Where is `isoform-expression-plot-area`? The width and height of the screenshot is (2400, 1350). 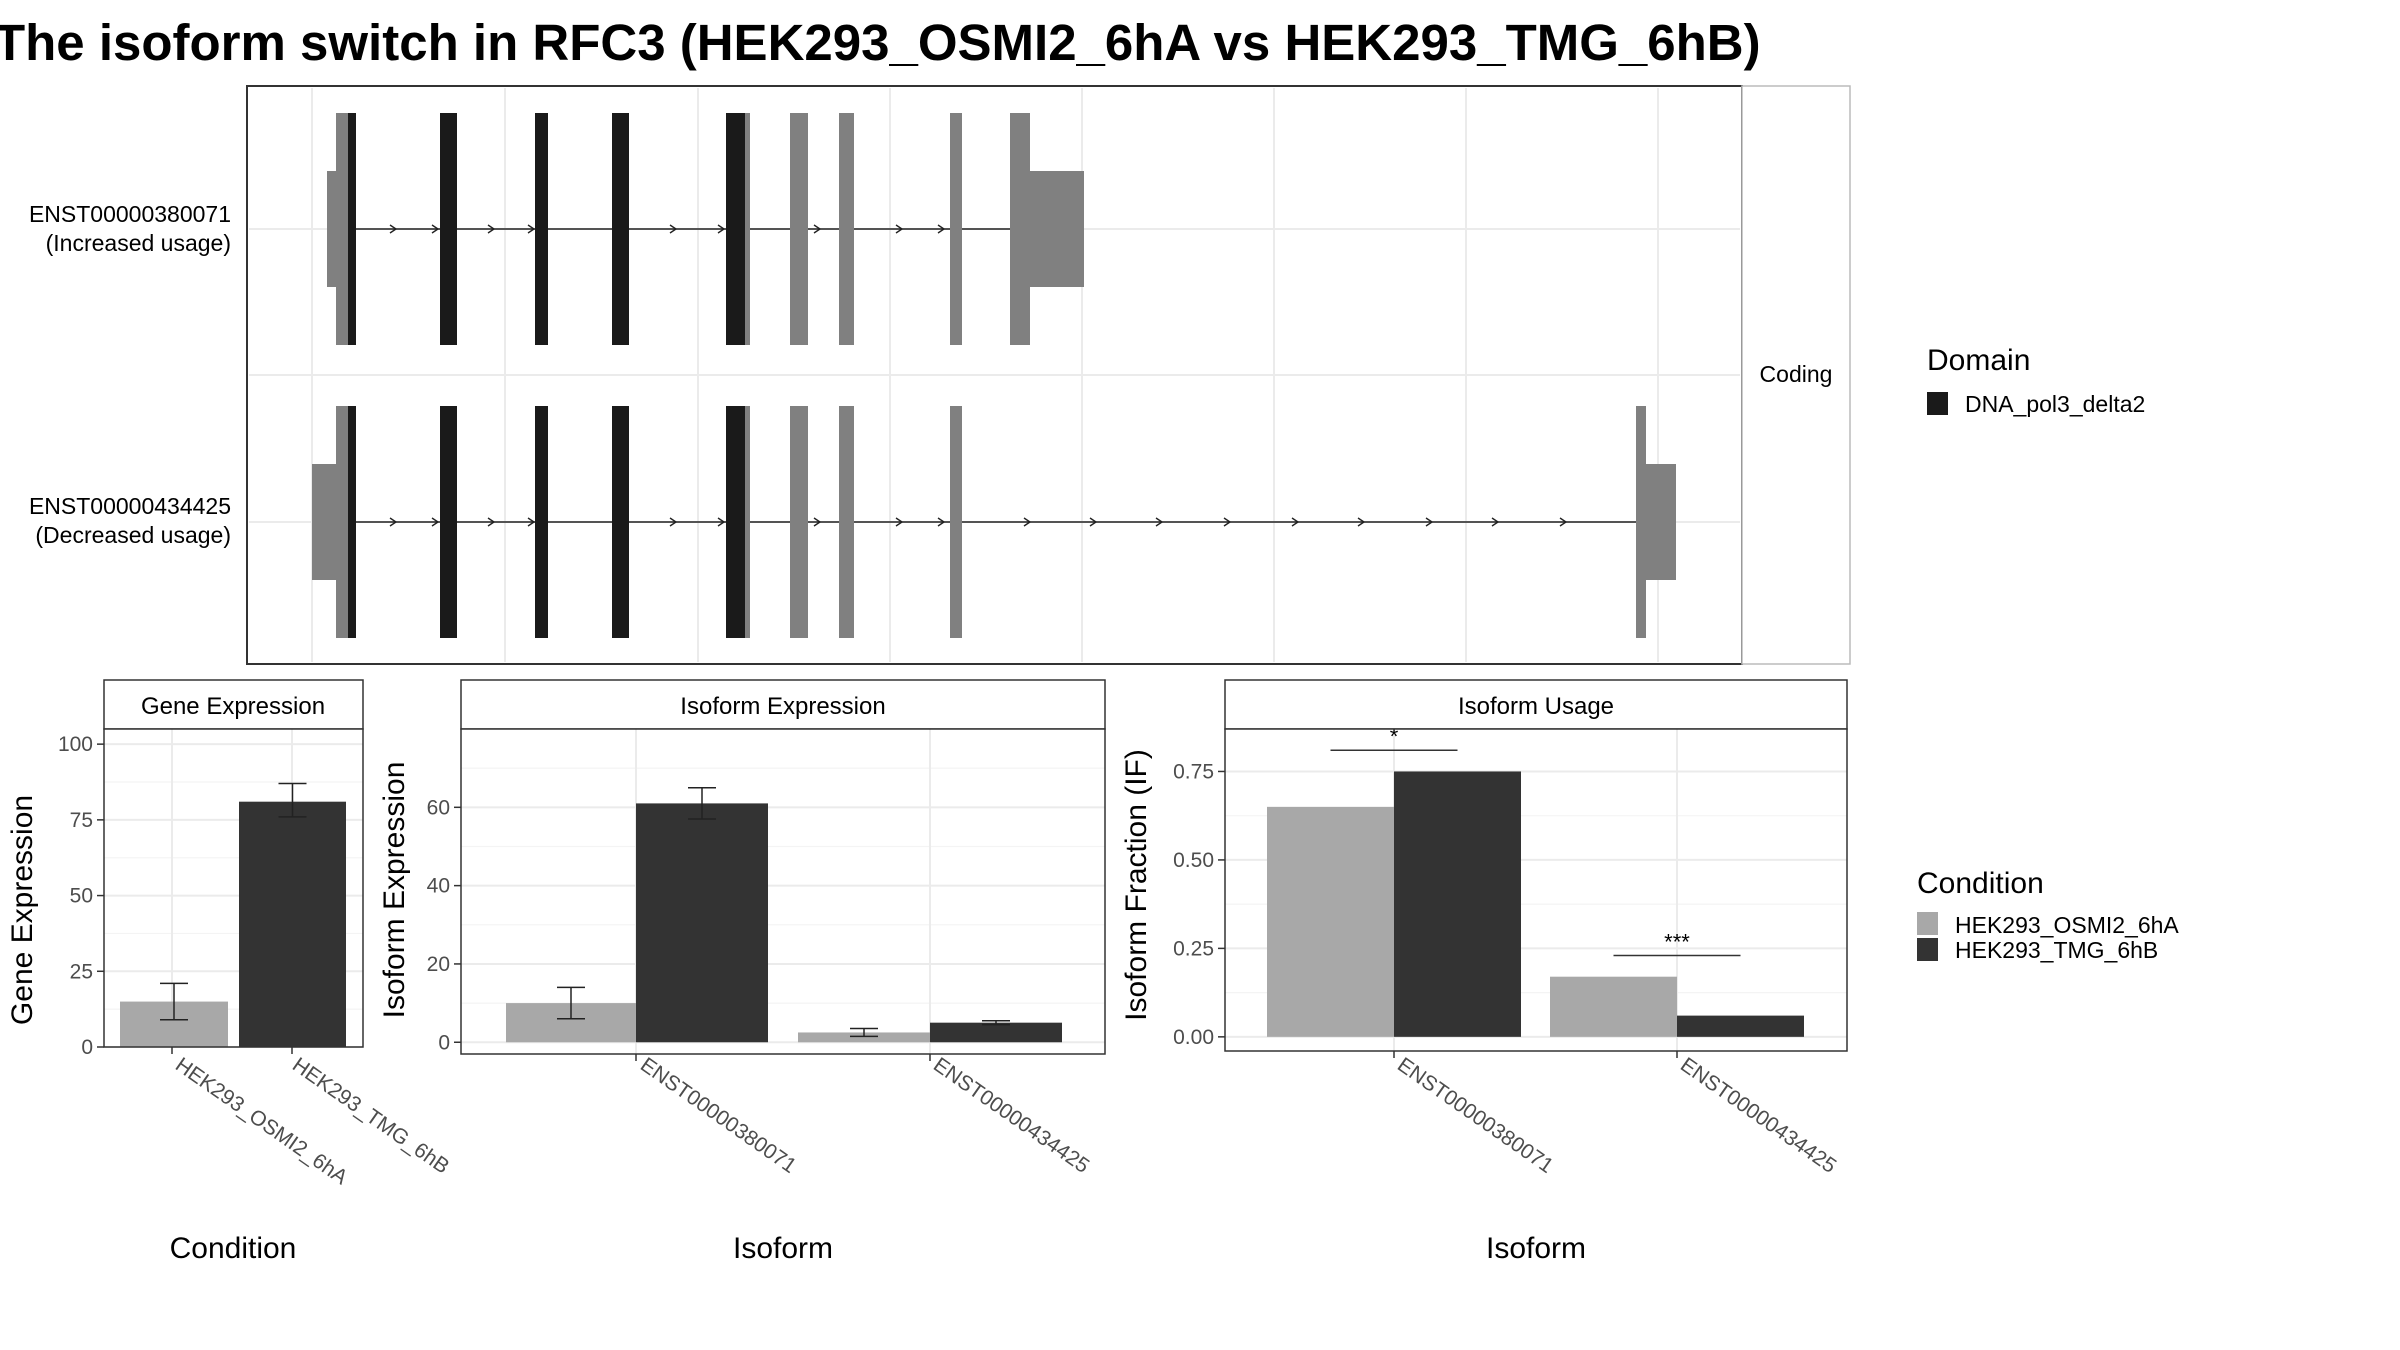
isoform-expression-plot-area is located at coordinates (783, 891).